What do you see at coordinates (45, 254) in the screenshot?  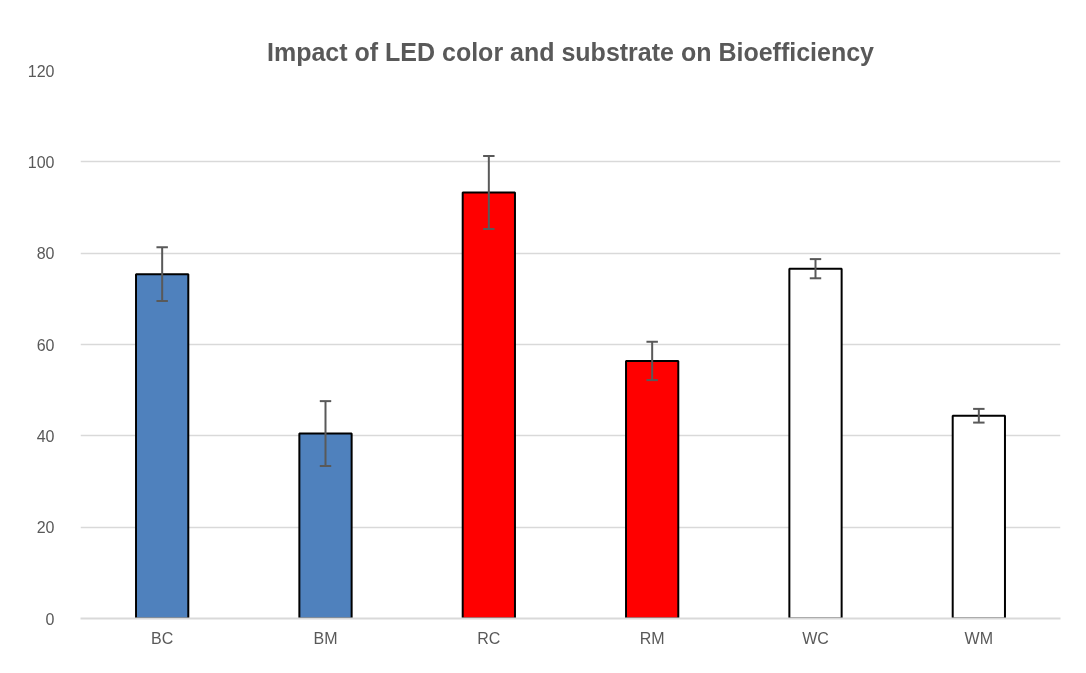 I see `y-tick-label: 80` at bounding box center [45, 254].